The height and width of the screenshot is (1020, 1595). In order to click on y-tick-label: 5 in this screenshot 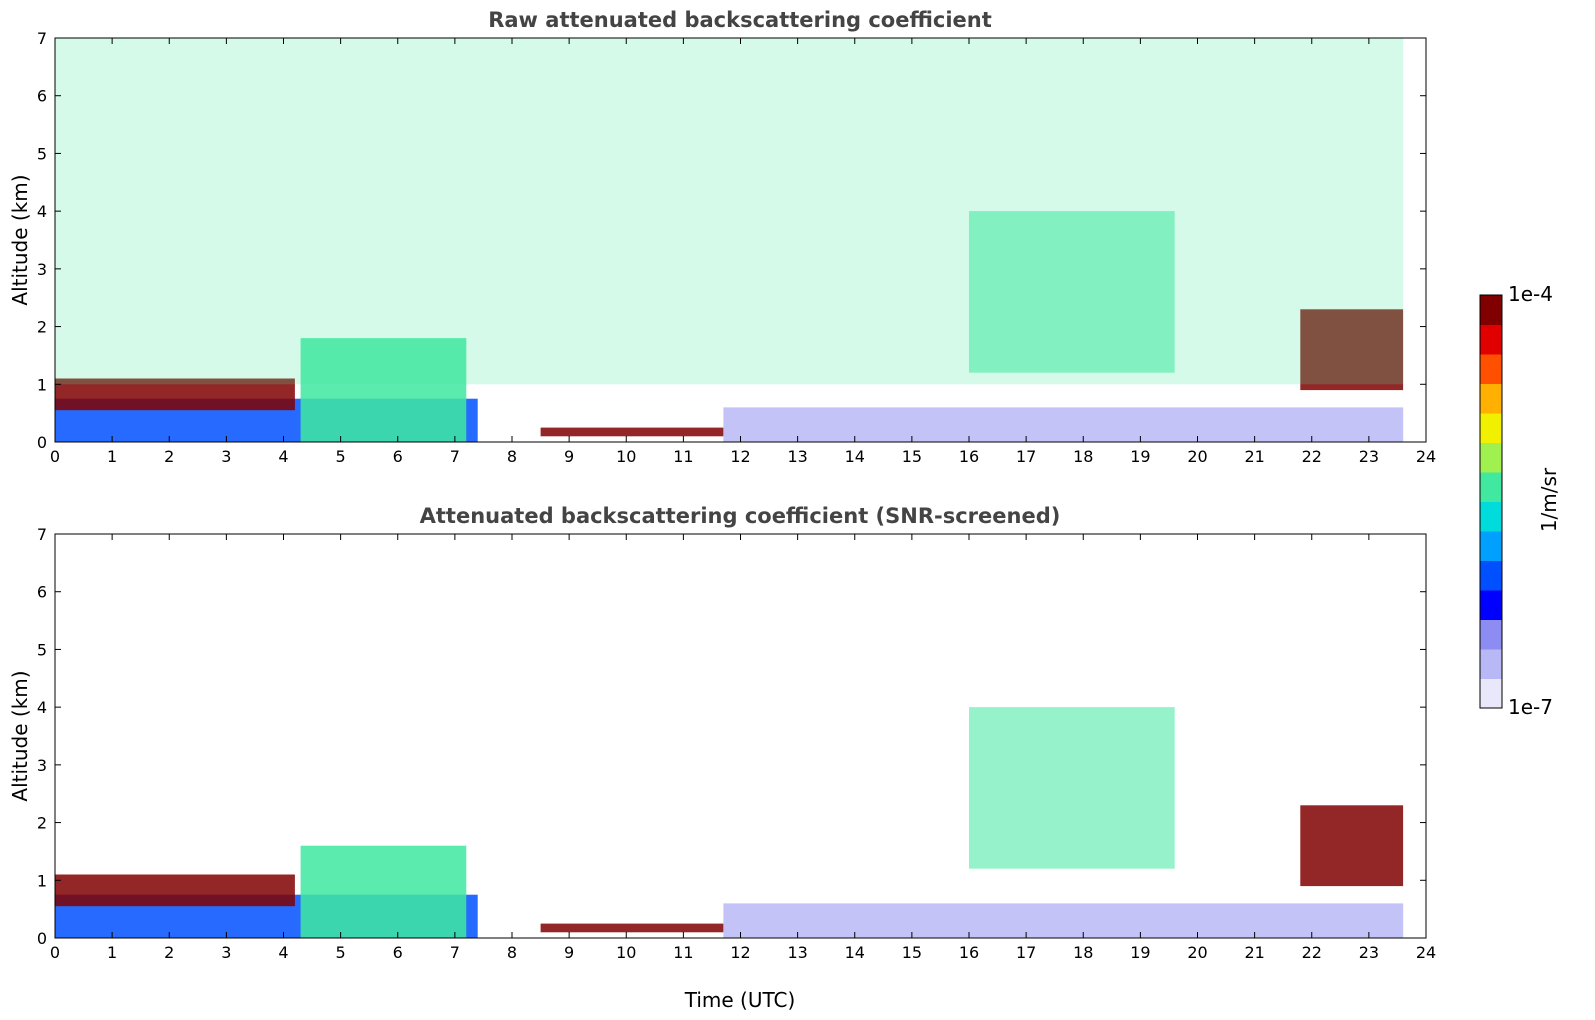, I will do `click(42, 649)`.